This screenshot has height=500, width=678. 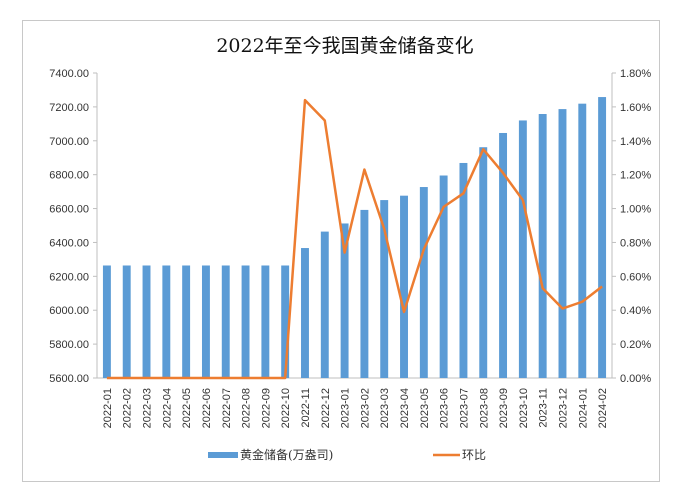 I want to click on left-tick-label: 6800.00, so click(x=69, y=176).